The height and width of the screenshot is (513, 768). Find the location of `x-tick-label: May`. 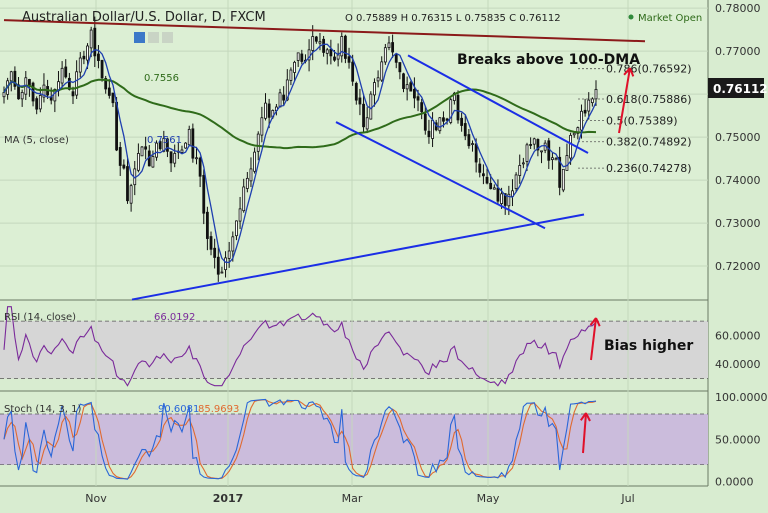

x-tick-label: May is located at coordinates (488, 498).